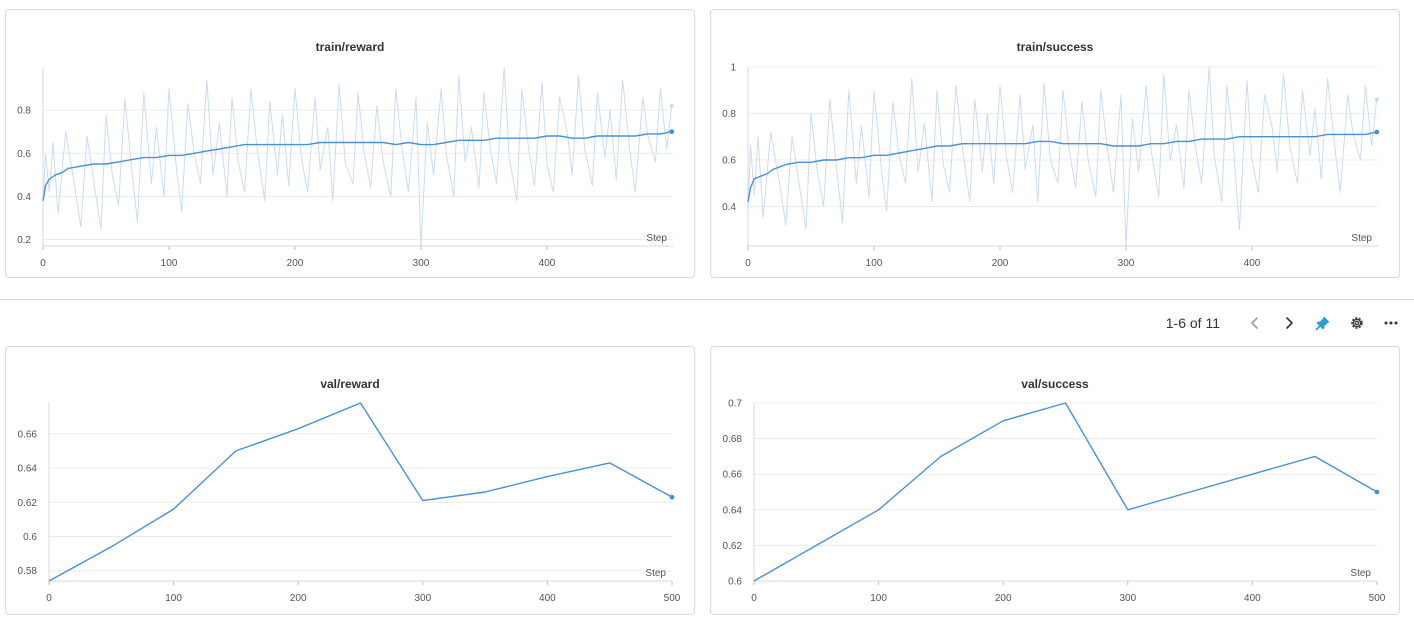  Describe the element at coordinates (733, 439) in the screenshot. I see `y-tick-label: 0.68` at that location.